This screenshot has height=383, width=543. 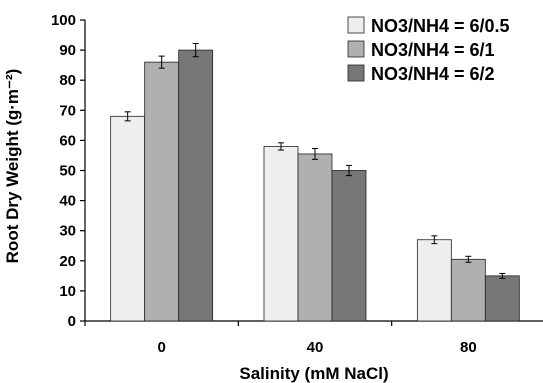 I want to click on y-tick-label: 70, so click(x=67, y=110).